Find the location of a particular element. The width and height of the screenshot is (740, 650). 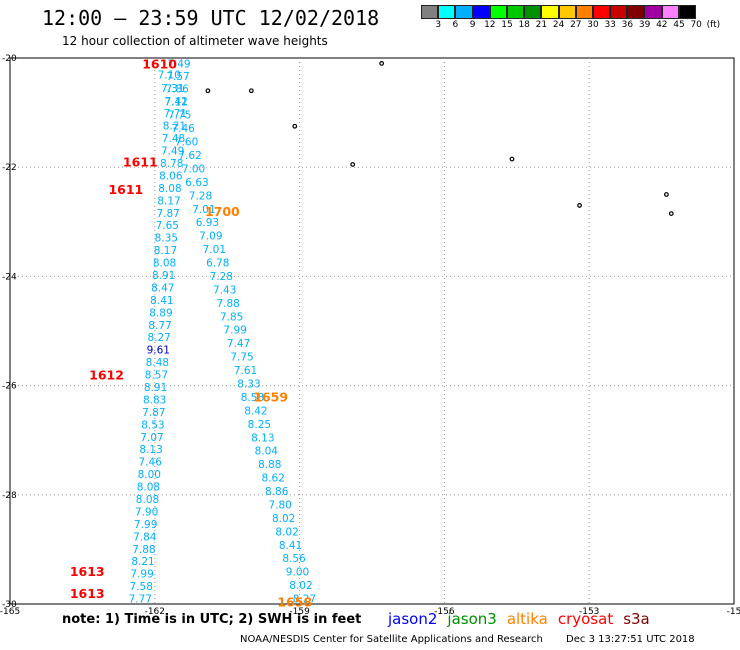

wave-height-value: 8.00 is located at coordinates (149, 475).